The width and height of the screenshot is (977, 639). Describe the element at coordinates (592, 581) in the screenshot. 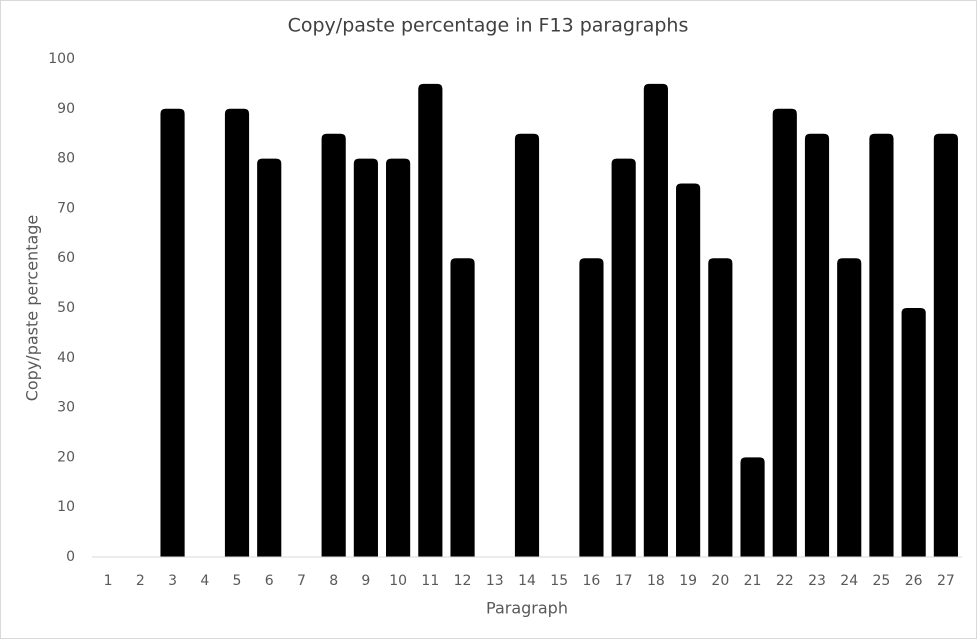

I see `x-tick-label: 16` at that location.